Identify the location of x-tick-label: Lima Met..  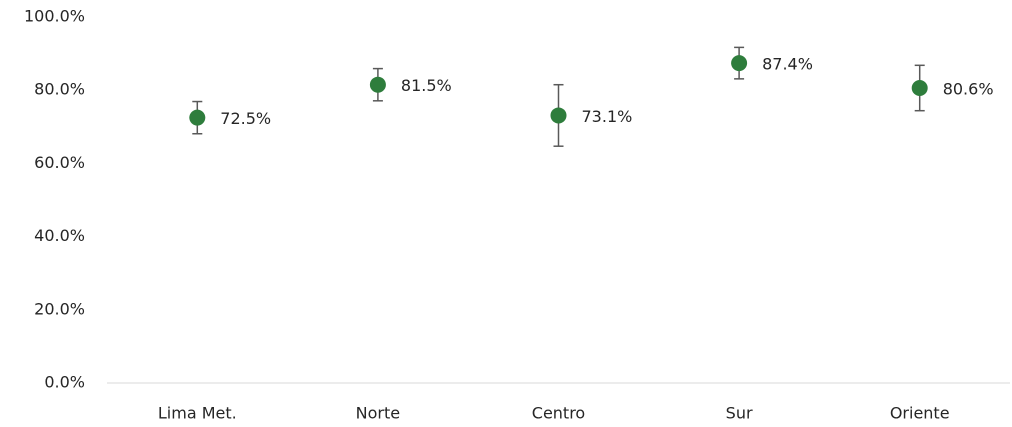
(197, 413).